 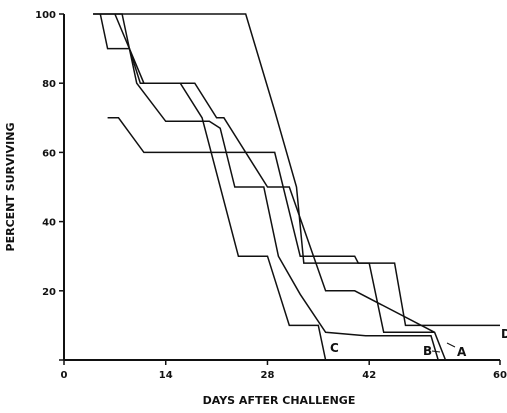 I want to click on y-tick-label: 60, so click(x=49, y=153).